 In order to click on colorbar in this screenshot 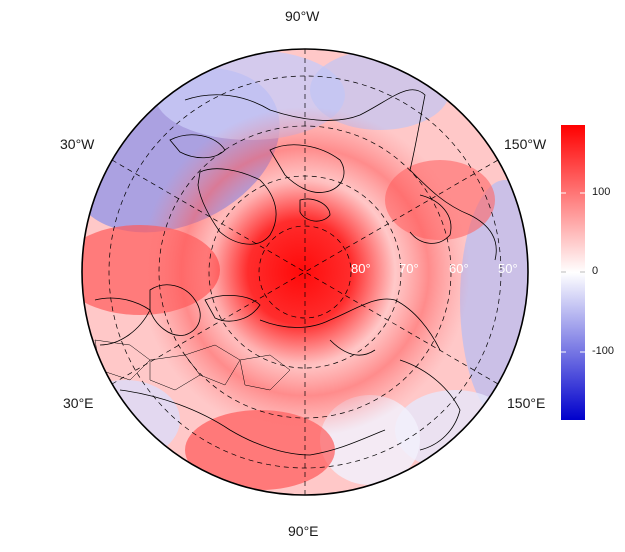, I will do `click(573, 272)`.